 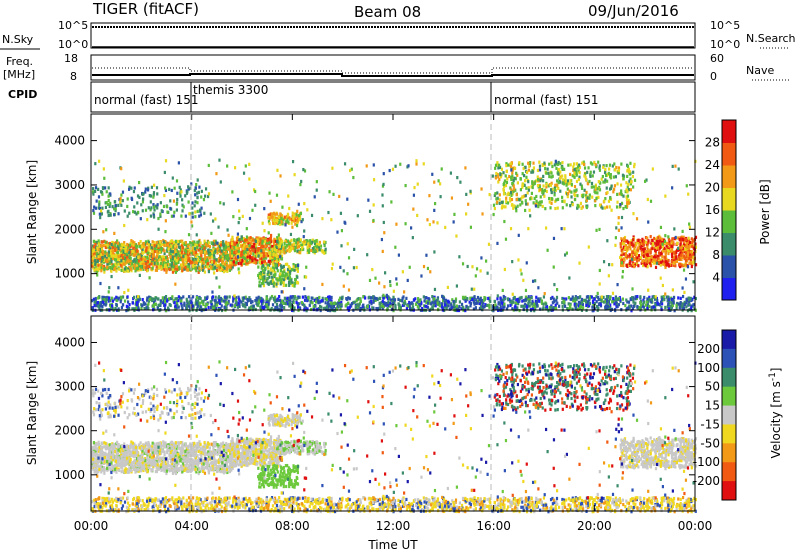 I want to click on velocity-colorbar-tick-4: 15, so click(x=712, y=406).